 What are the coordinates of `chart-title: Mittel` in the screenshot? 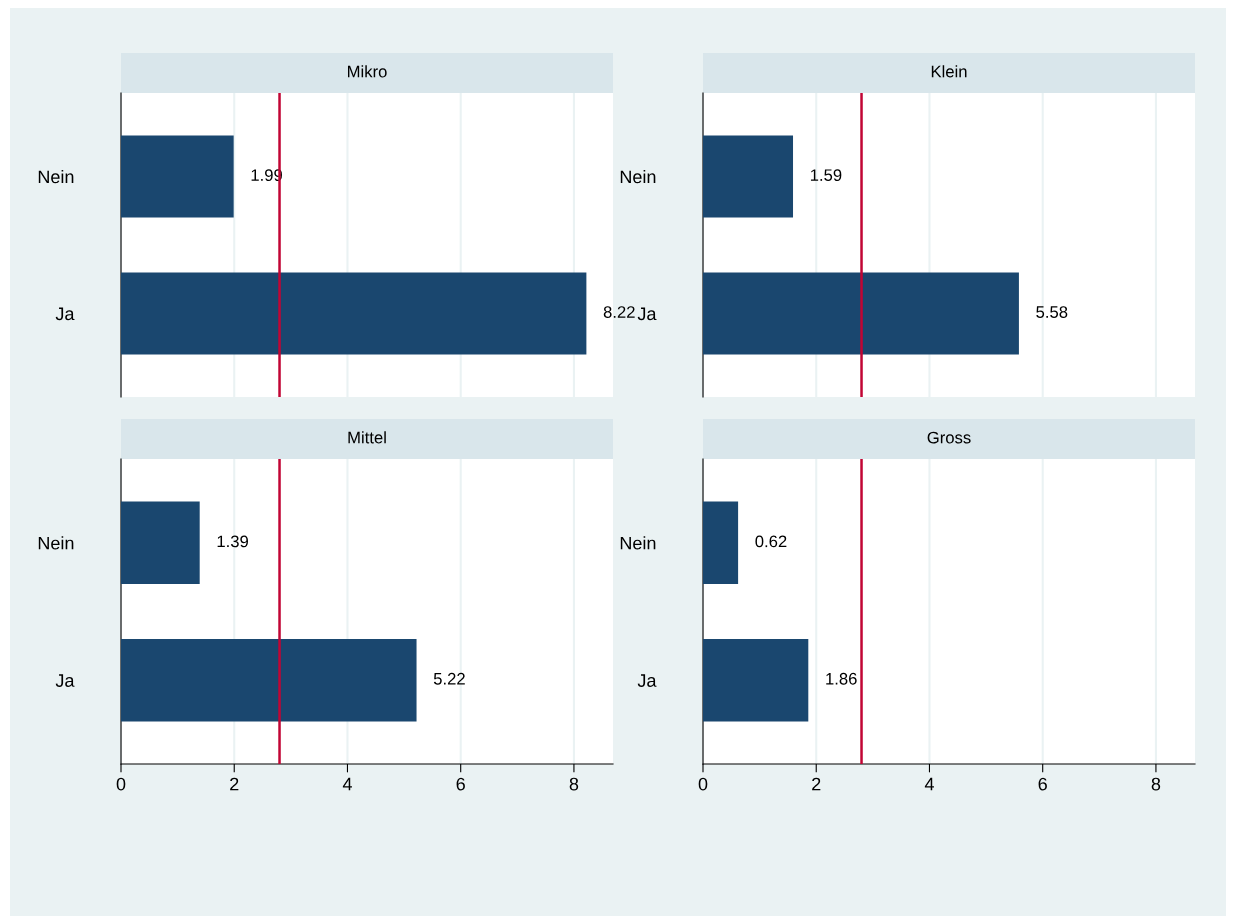 It's located at (367, 437).